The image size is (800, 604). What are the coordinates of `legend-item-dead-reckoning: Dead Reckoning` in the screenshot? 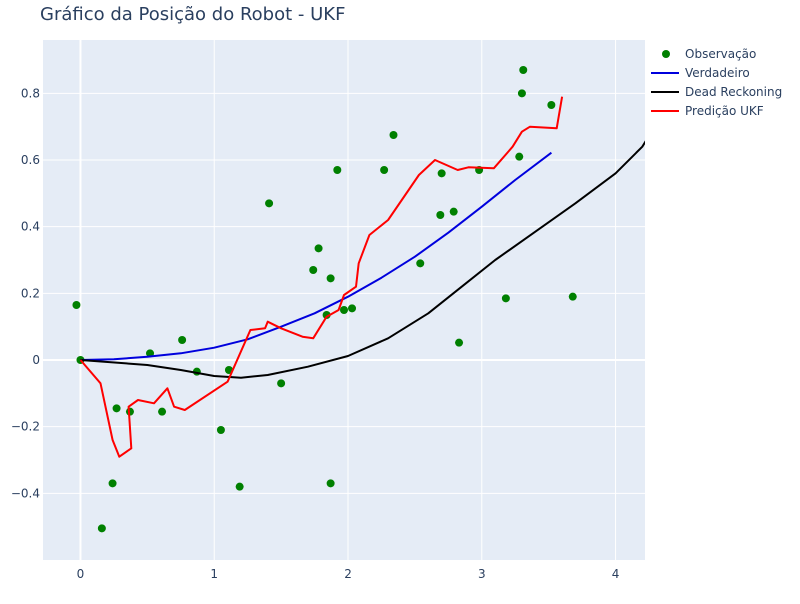 It's located at (716, 92).